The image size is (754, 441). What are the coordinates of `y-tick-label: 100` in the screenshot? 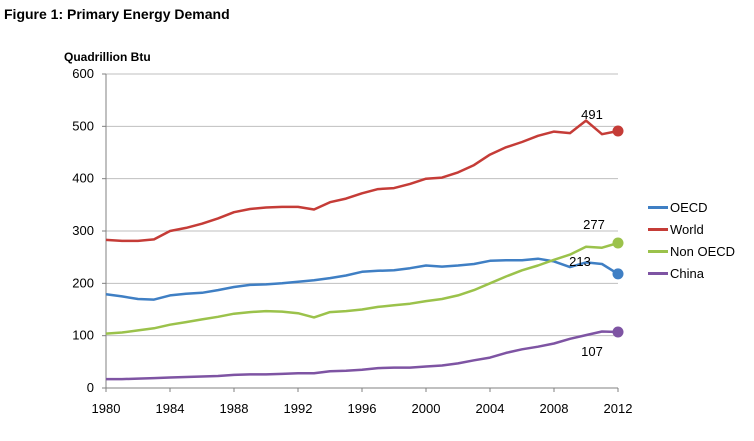 It's located at (83, 335).